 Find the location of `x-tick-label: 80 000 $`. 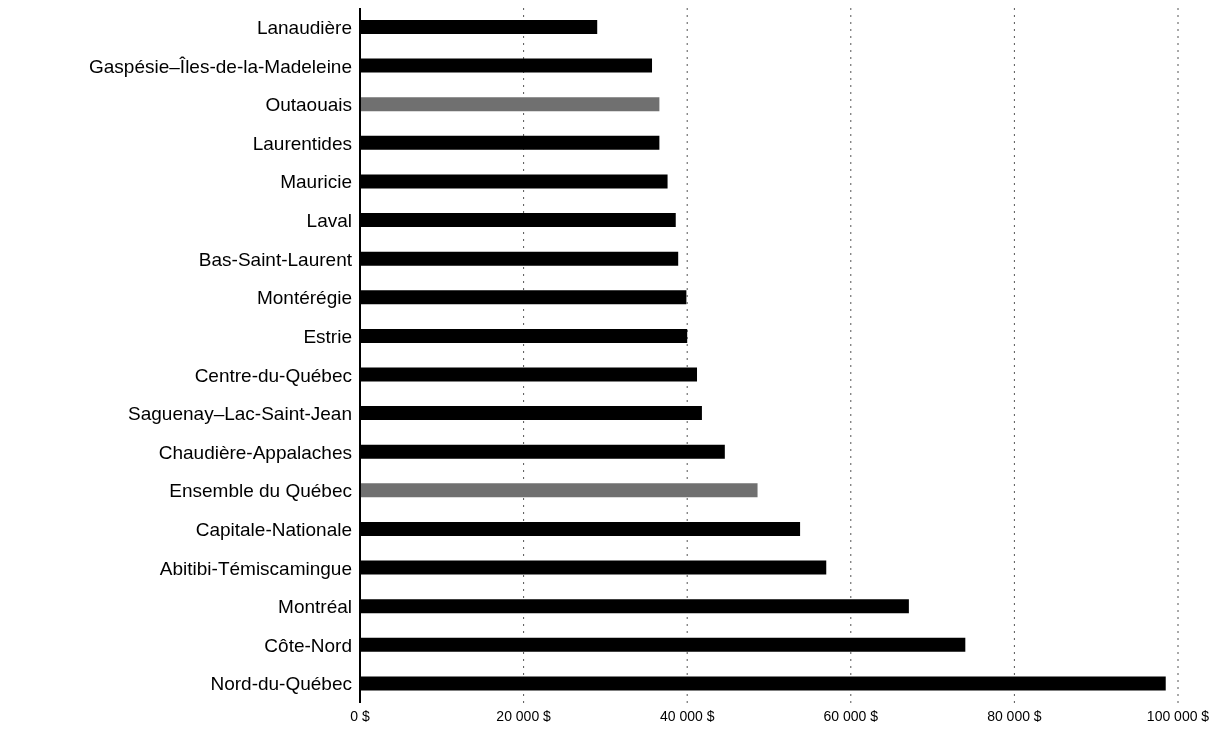

x-tick-label: 80 000 $ is located at coordinates (1014, 715).